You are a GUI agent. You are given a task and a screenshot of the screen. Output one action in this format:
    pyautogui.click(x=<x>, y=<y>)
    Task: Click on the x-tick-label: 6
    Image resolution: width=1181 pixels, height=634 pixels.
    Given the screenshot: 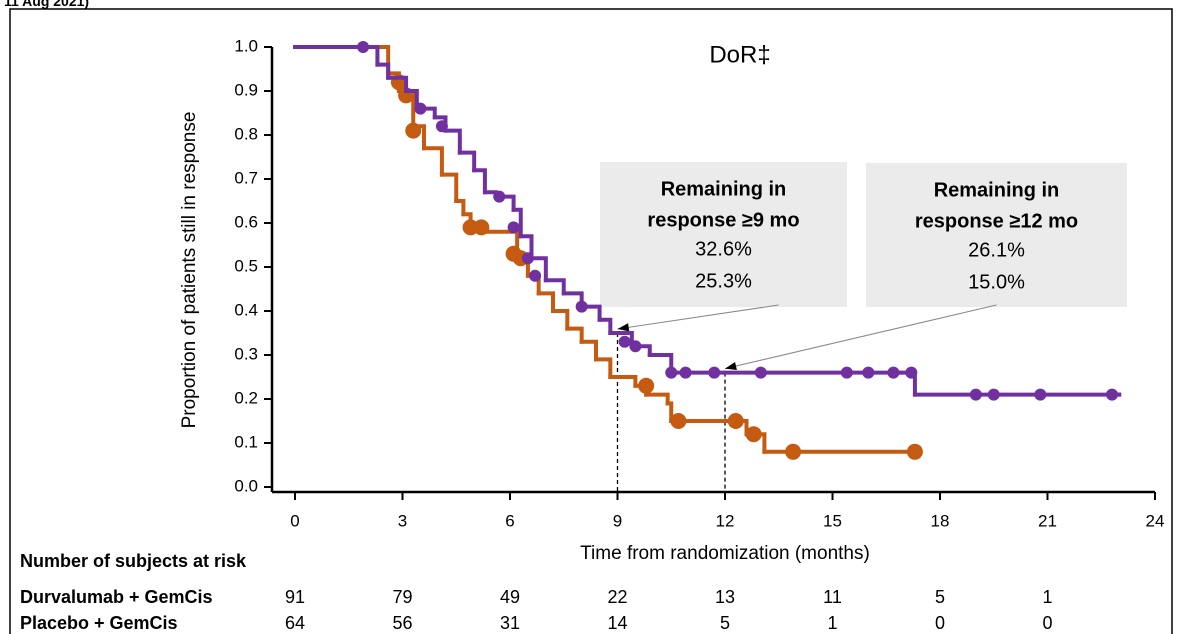 What is the action you would take?
    pyautogui.click(x=509, y=520)
    